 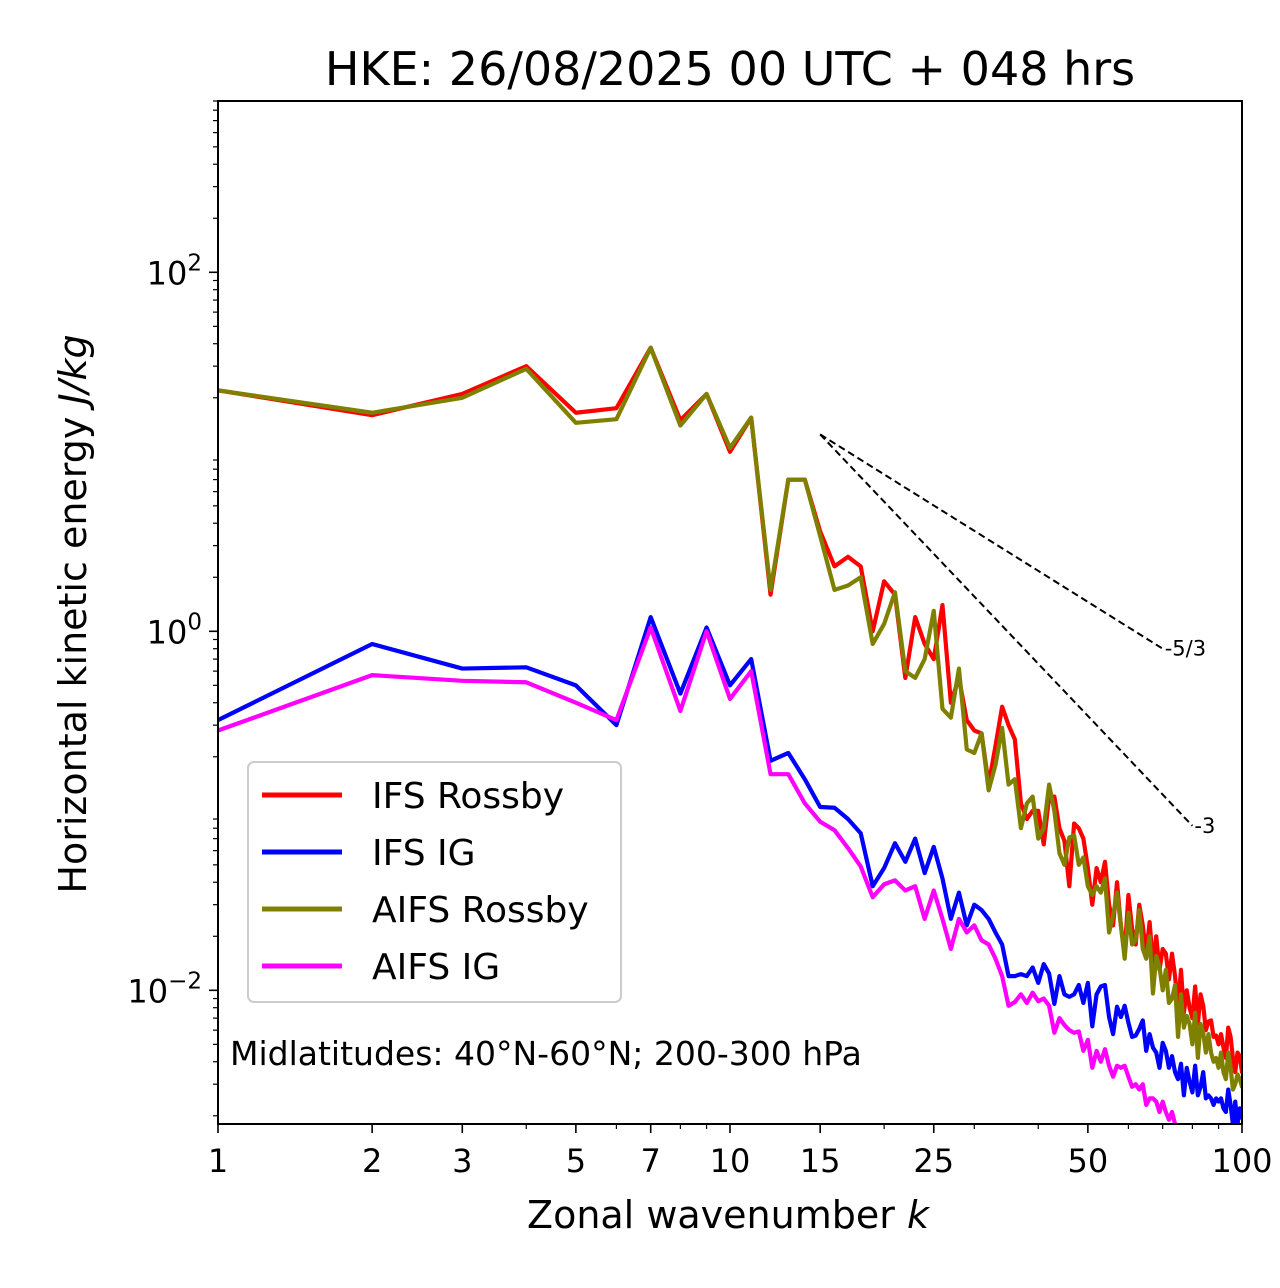 I want to click on region-annotation: Midlatitudes: 40°N-60°N; 200-300 hPa, so click(x=546, y=1053).